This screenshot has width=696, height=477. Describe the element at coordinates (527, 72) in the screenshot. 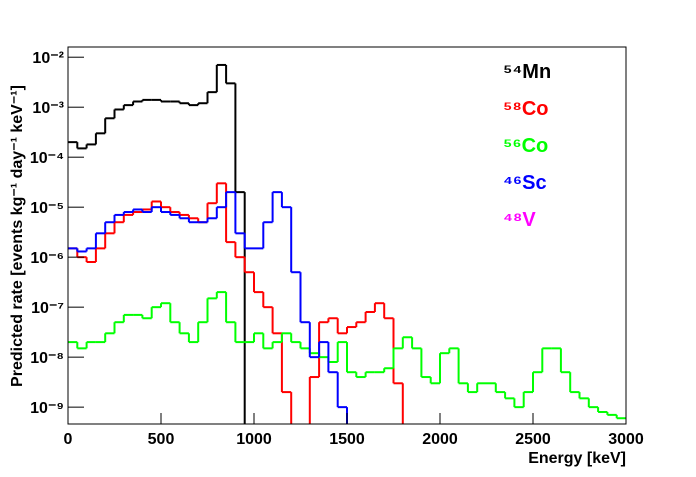

I see `legend-entry: ⁵⁴Mn` at that location.